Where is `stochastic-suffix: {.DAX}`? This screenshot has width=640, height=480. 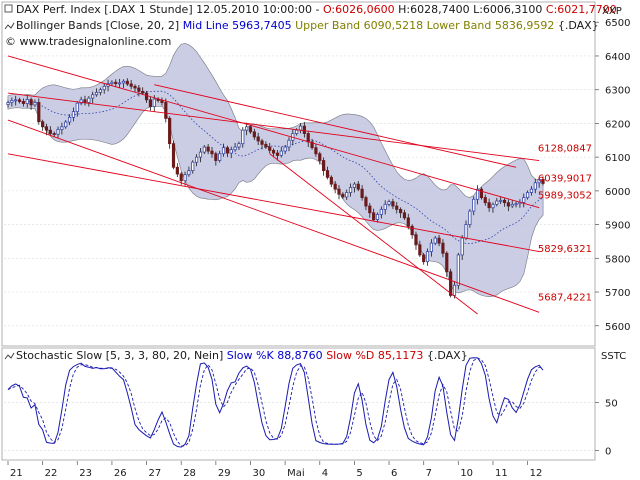 stochastic-suffix: {.DAX} is located at coordinates (445, 355).